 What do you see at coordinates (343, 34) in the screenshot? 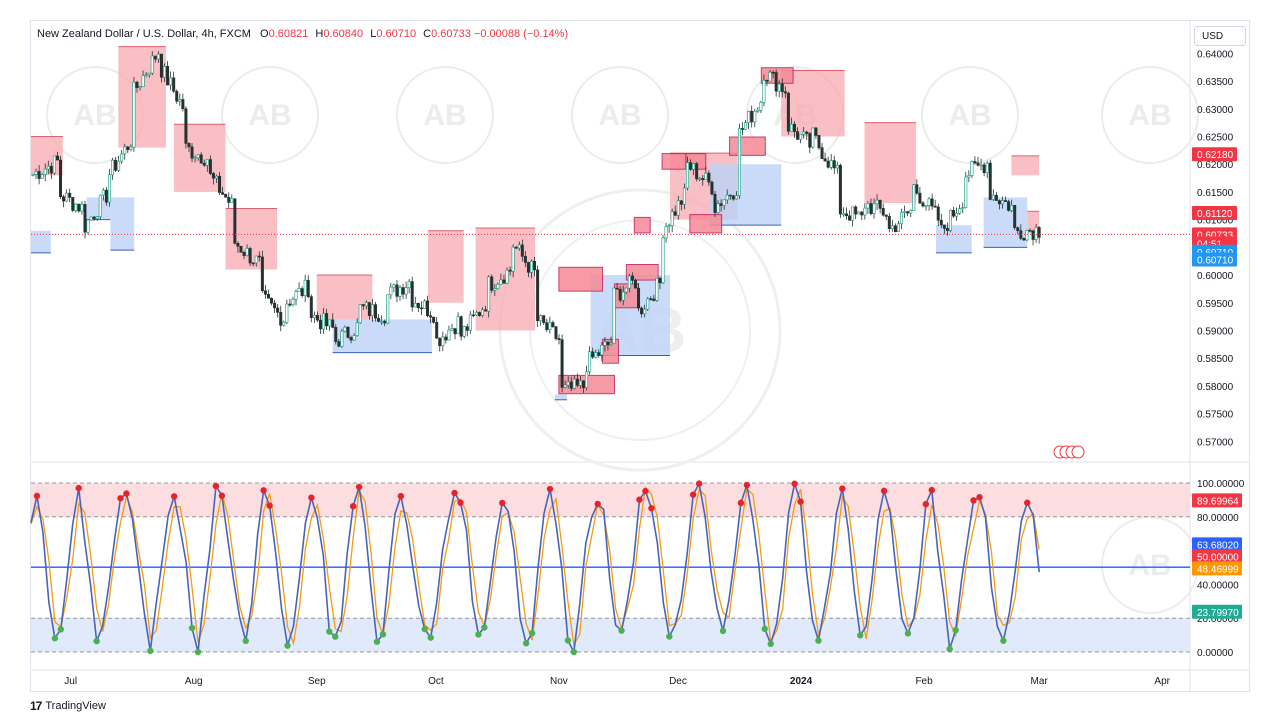
I see `high-value: 0.60840` at bounding box center [343, 34].